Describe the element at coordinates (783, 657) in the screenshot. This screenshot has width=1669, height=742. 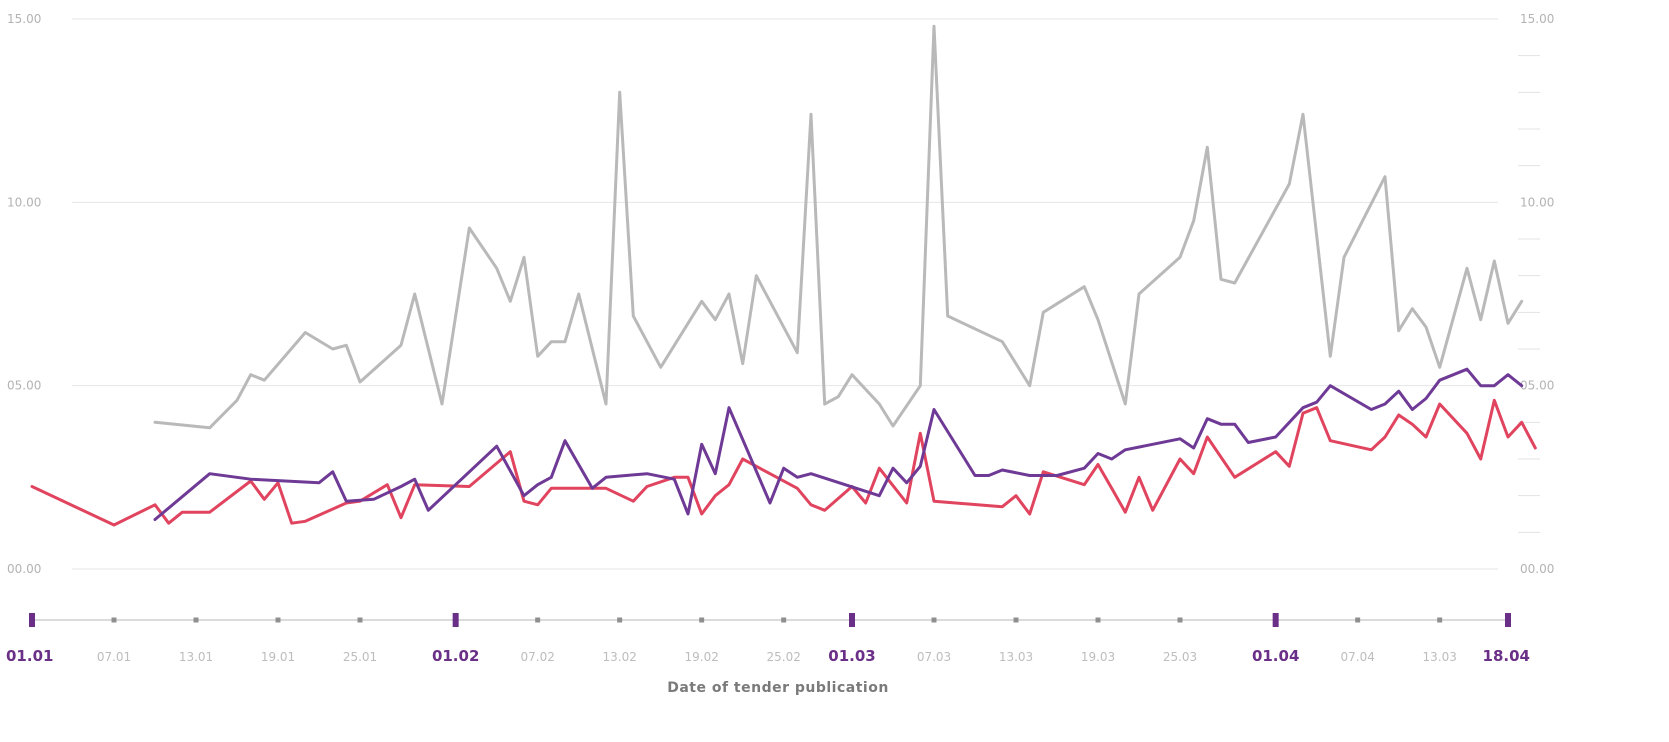
I see `x-tick-label: 25.02` at that location.